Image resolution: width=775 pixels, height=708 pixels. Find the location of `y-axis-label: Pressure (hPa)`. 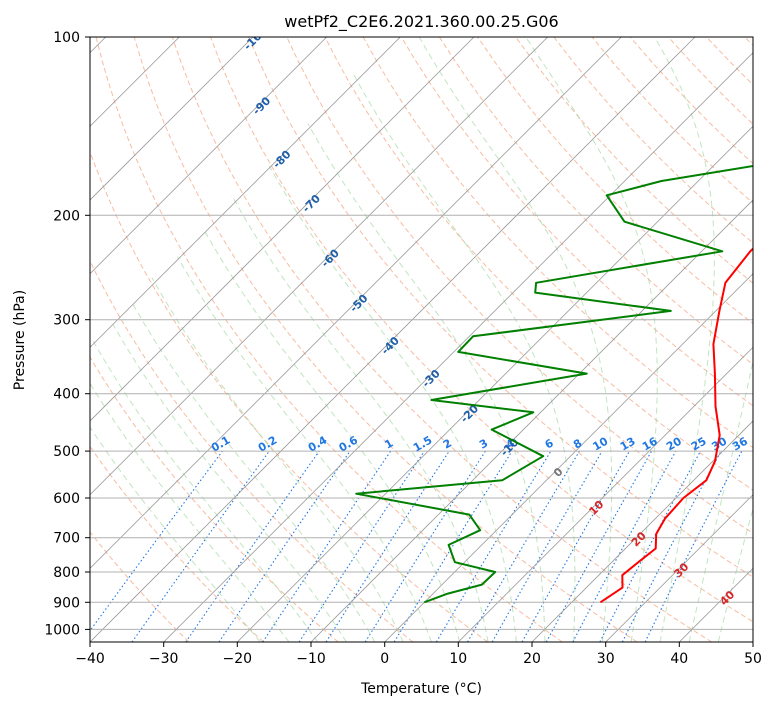

y-axis-label: Pressure (hPa) is located at coordinates (20, 340).